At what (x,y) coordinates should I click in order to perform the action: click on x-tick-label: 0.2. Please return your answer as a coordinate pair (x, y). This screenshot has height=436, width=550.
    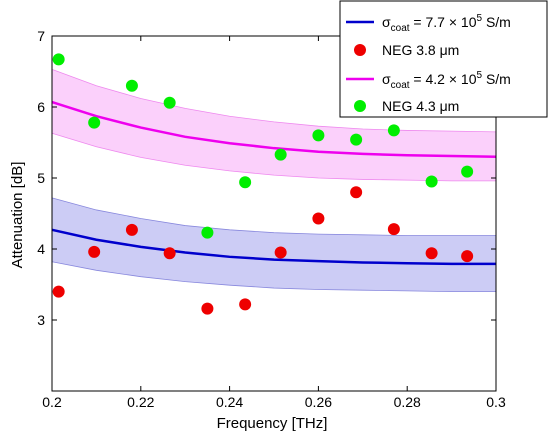
    Looking at the image, I should click on (52, 402).